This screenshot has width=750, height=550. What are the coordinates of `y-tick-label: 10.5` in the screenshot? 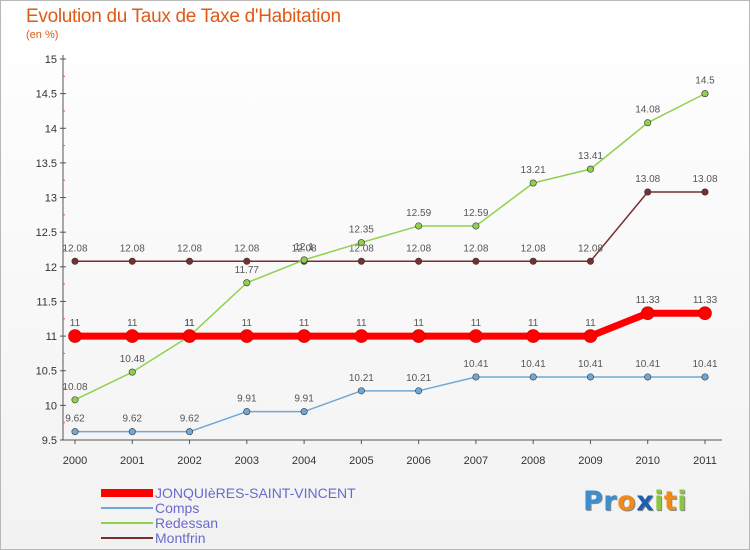 It's located at (46, 372).